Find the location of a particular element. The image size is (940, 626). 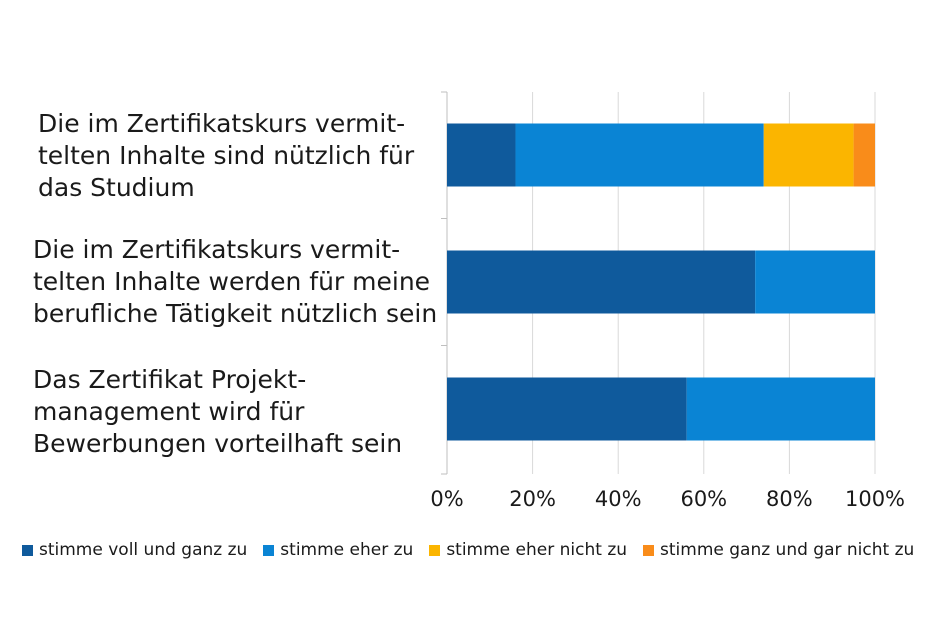

legend-item-voll: stimme voll und ganz zu is located at coordinates (134, 550).